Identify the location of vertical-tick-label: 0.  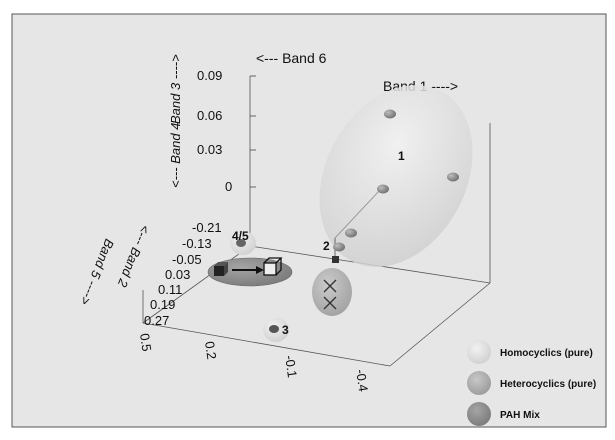
(228, 186).